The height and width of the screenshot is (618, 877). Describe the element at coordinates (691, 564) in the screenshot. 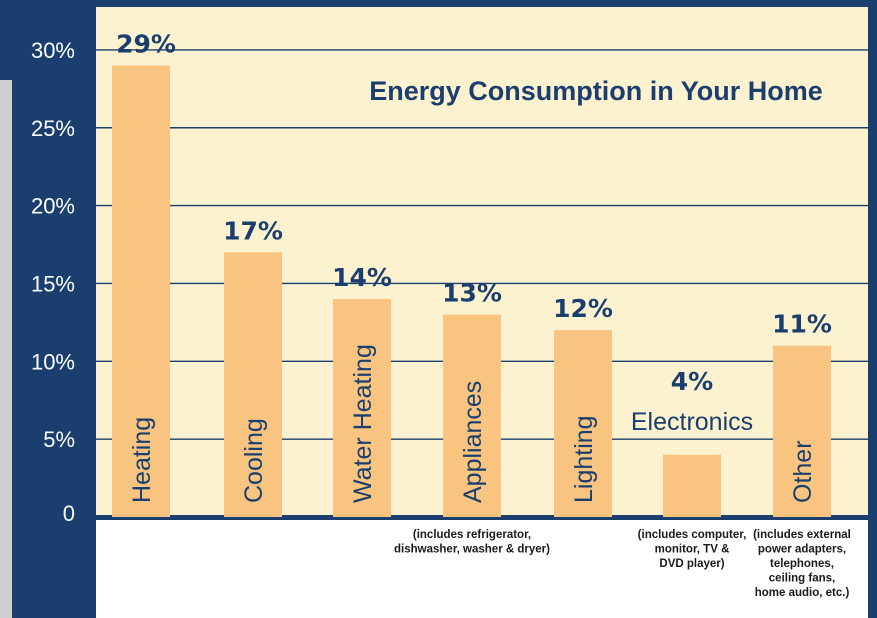

I see `category-note-line: DVD player)` at that location.